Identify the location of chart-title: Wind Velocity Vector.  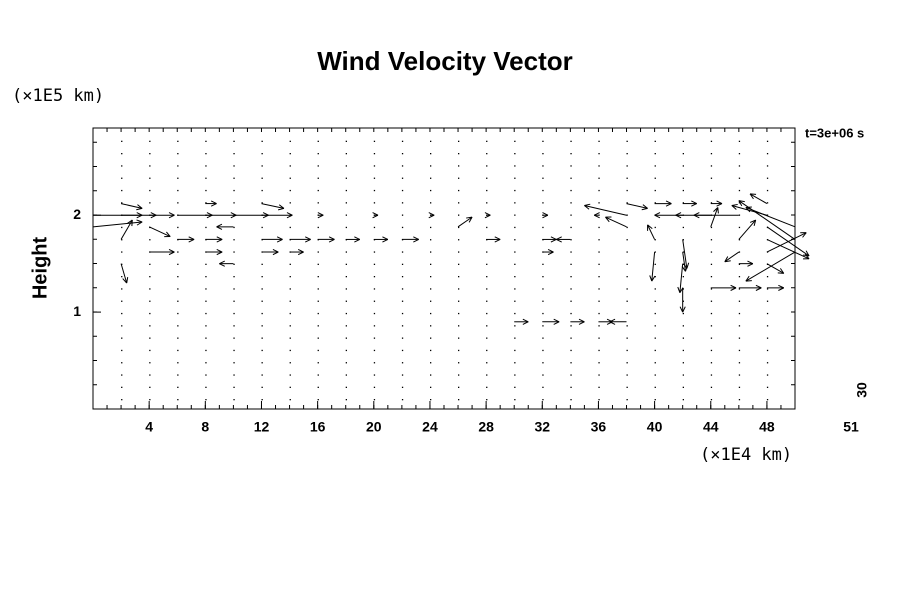
(445, 61).